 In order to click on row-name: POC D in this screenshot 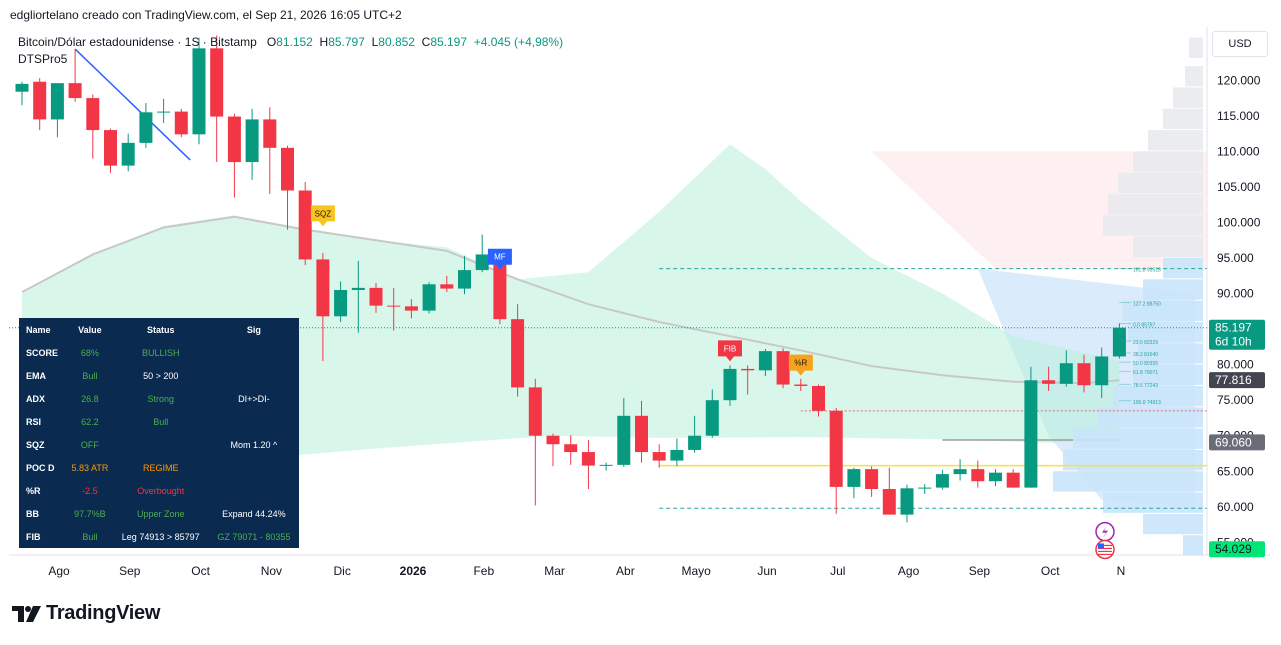, I will do `click(40, 467)`.